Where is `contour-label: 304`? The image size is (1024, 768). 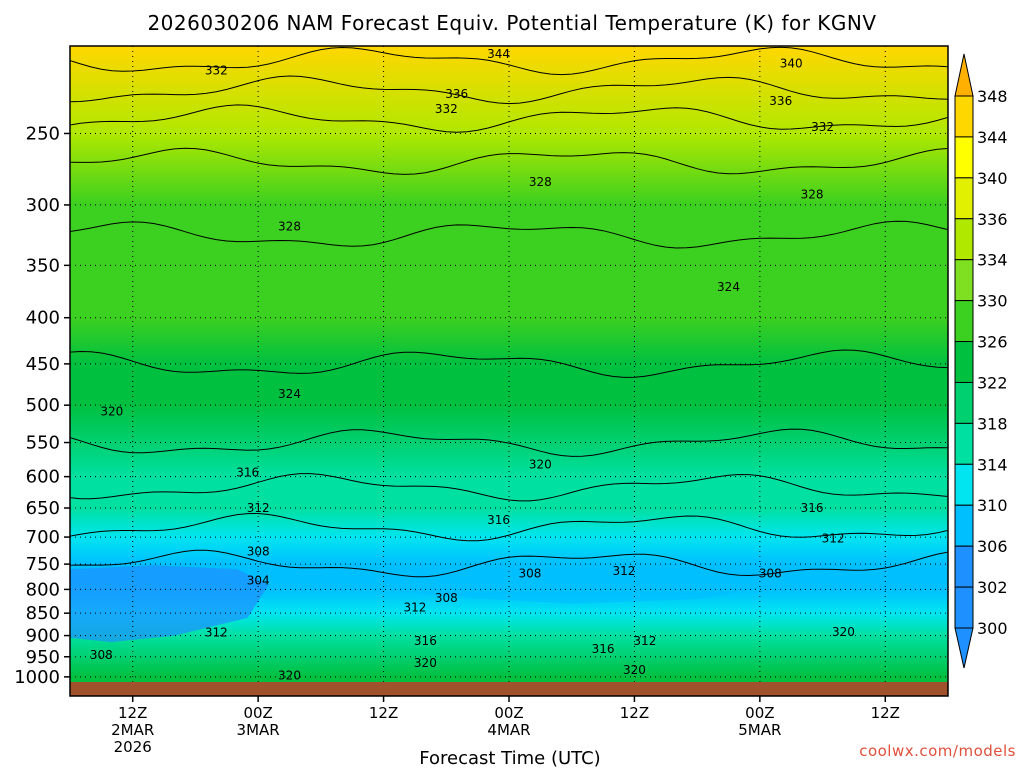
contour-label: 304 is located at coordinates (258, 580).